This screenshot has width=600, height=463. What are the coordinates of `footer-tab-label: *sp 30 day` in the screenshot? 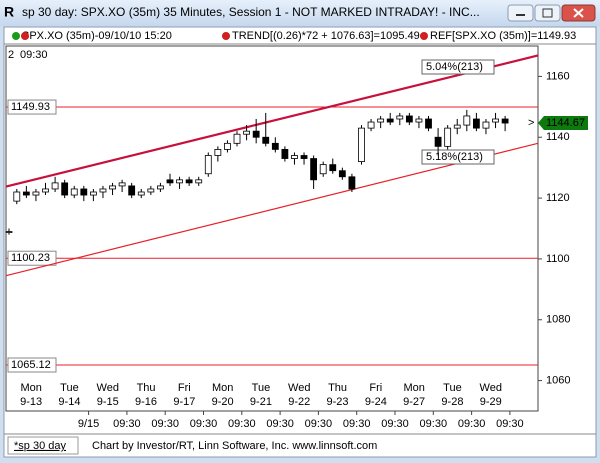 It's located at (40, 446).